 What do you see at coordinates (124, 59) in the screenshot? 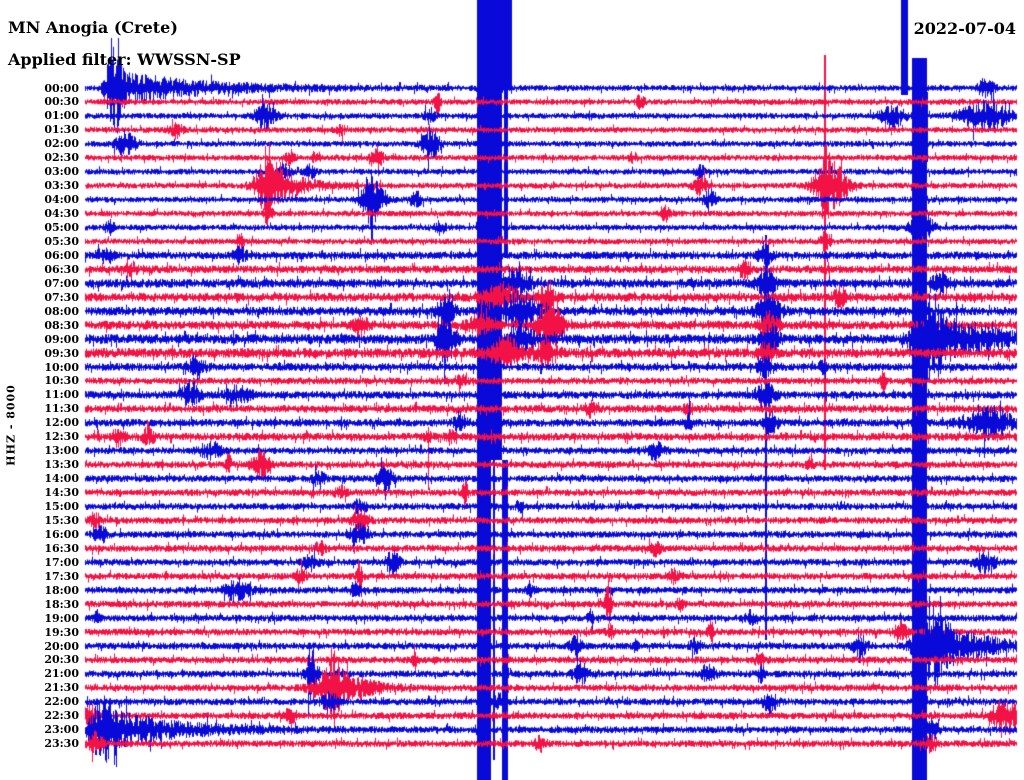
I see `applied-filter-label: Applied filter: WWSSN-SP` at bounding box center [124, 59].